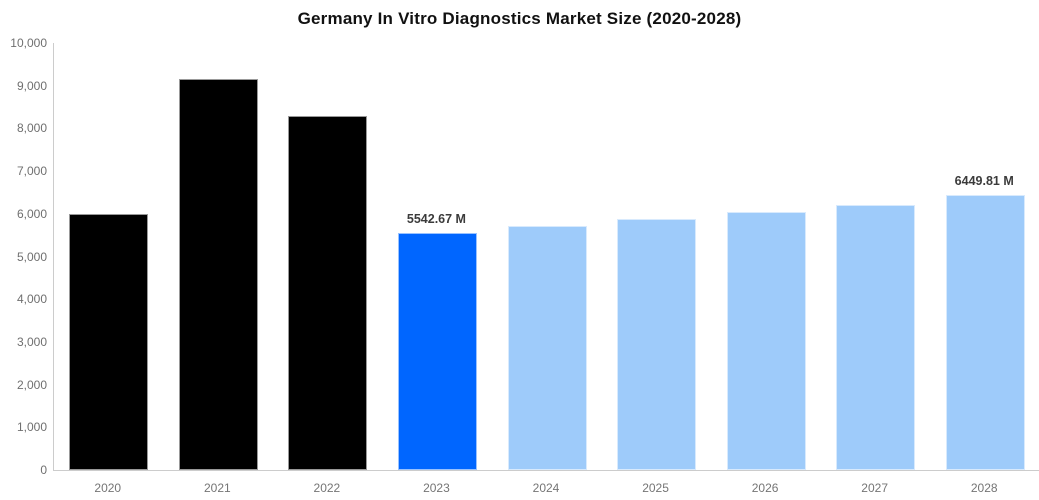 The width and height of the screenshot is (1039, 500). Describe the element at coordinates (327, 488) in the screenshot. I see `x-axis-label: 2022` at that location.